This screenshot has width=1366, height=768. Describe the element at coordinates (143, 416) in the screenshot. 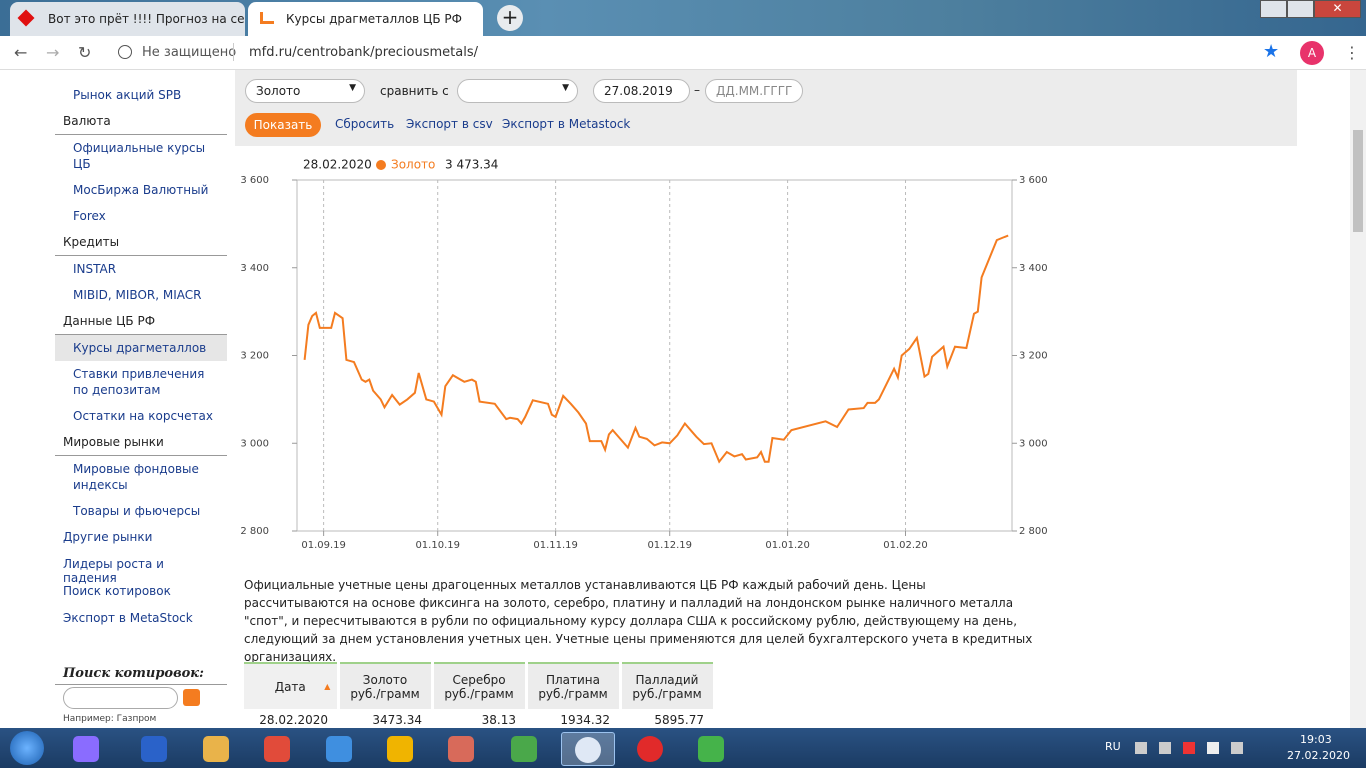

I see `sidebar-link: Остатки на корсчетах` at that location.